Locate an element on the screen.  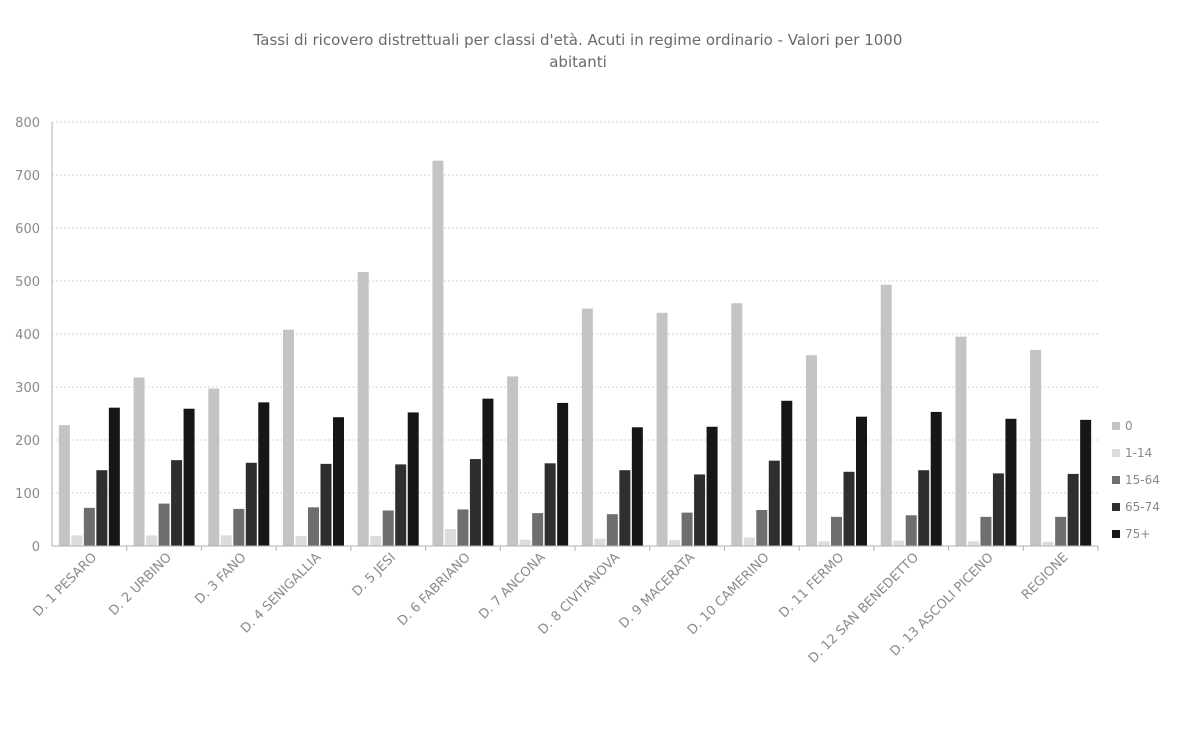
x-tick-label: D. 10 CAMERINO is located at coordinates (729, 594).